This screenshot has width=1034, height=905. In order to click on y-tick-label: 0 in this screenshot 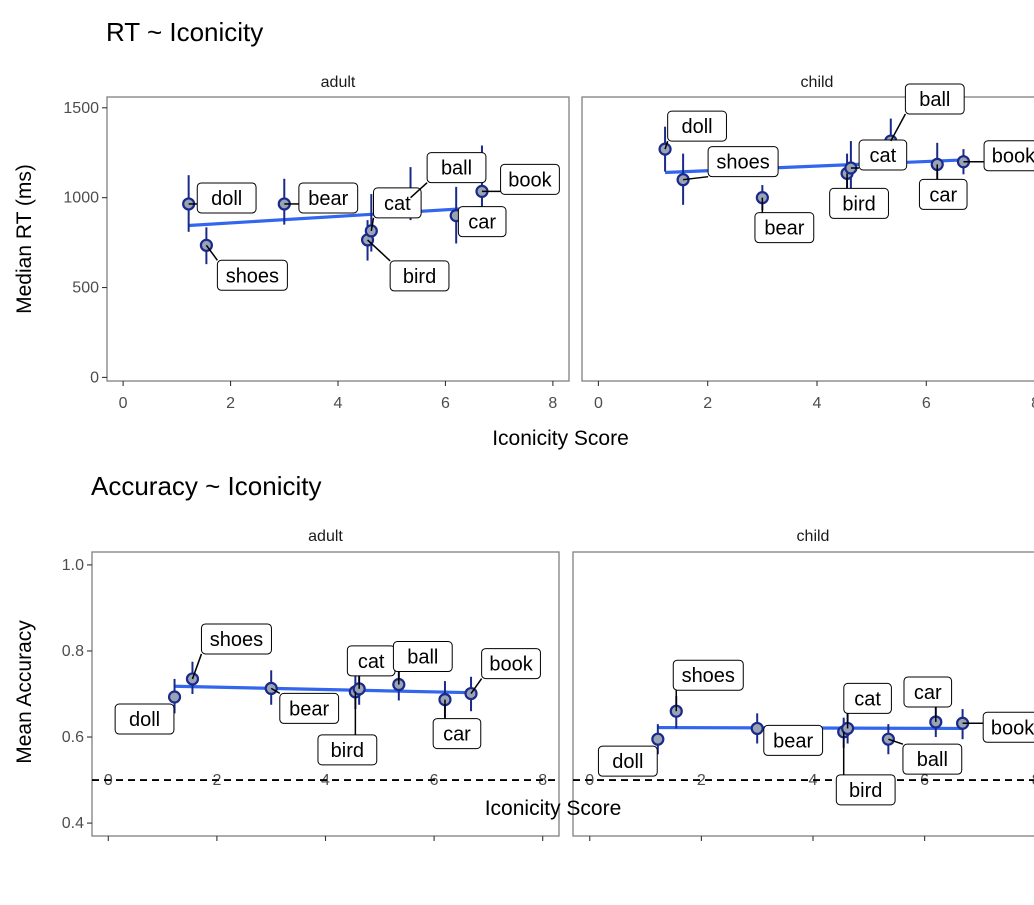, I will do `click(94, 377)`.